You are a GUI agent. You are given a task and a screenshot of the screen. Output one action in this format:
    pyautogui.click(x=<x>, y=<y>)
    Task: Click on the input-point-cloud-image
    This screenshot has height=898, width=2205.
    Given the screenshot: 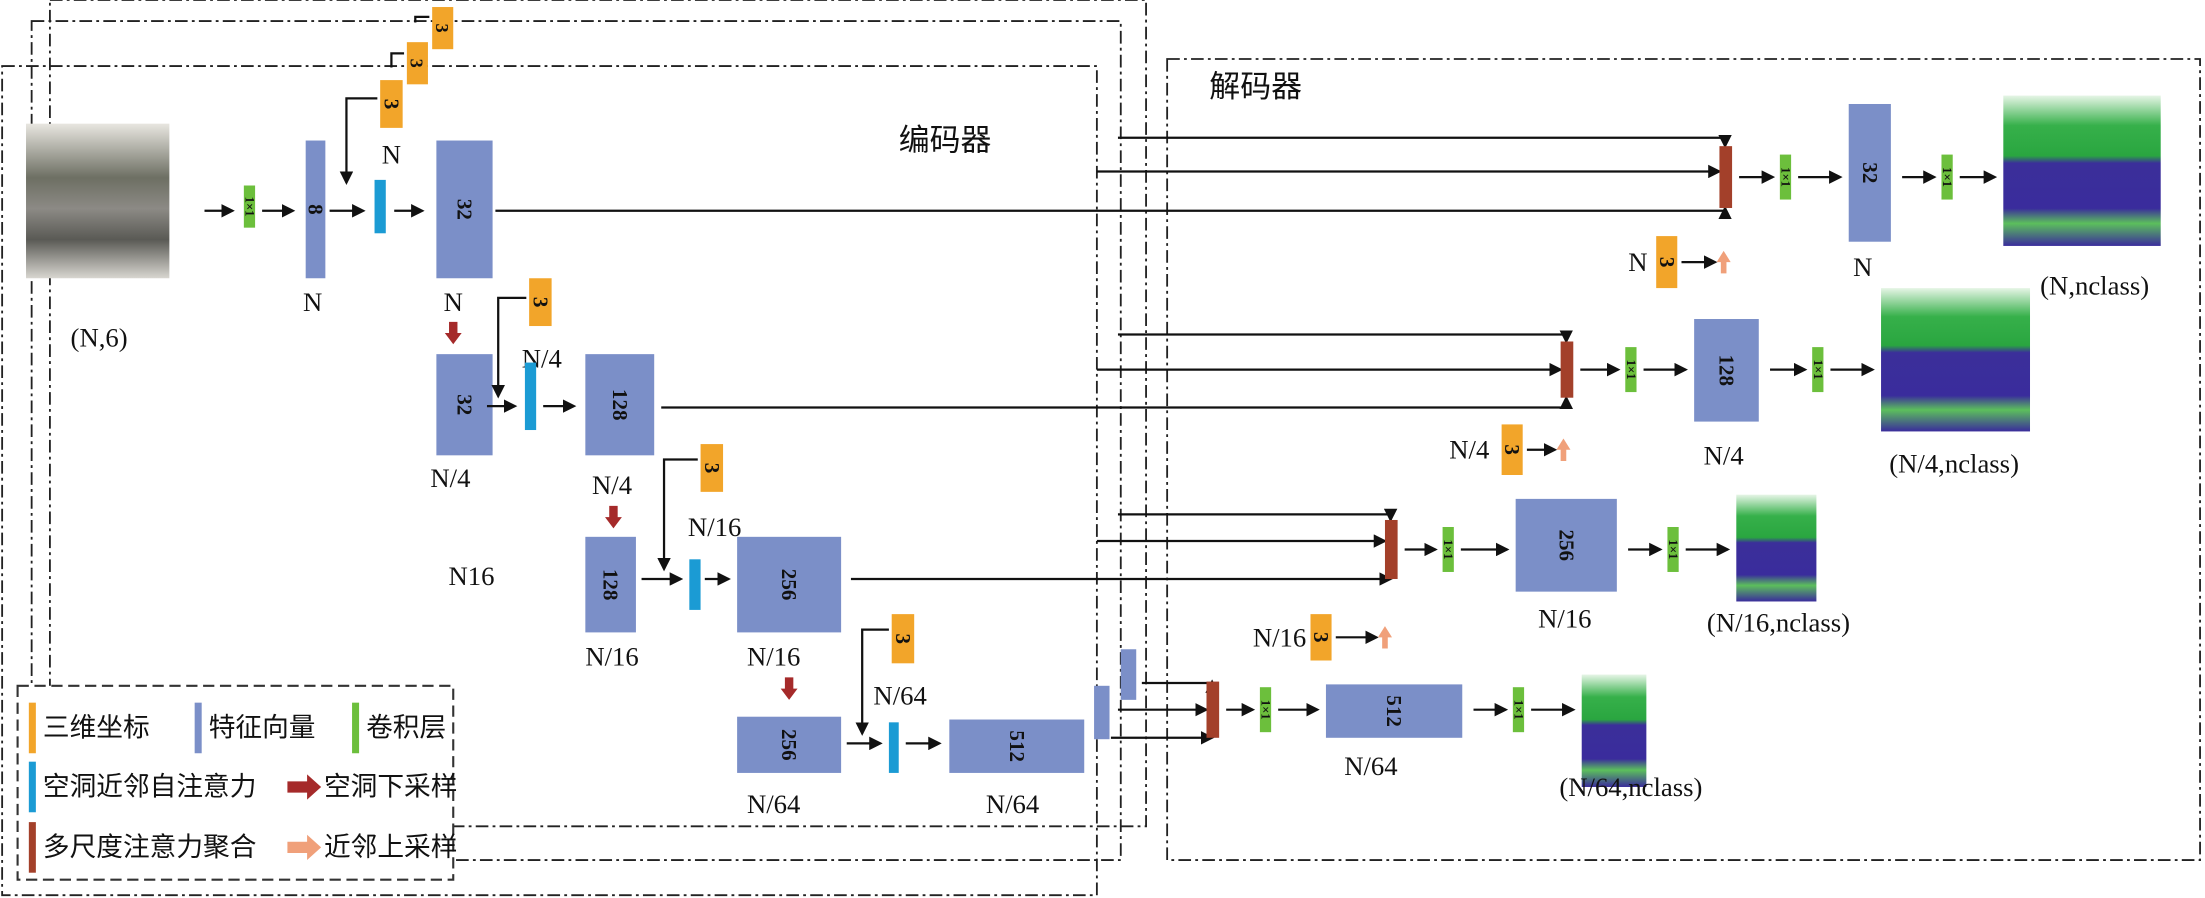 What is the action you would take?
    pyautogui.click(x=98, y=201)
    